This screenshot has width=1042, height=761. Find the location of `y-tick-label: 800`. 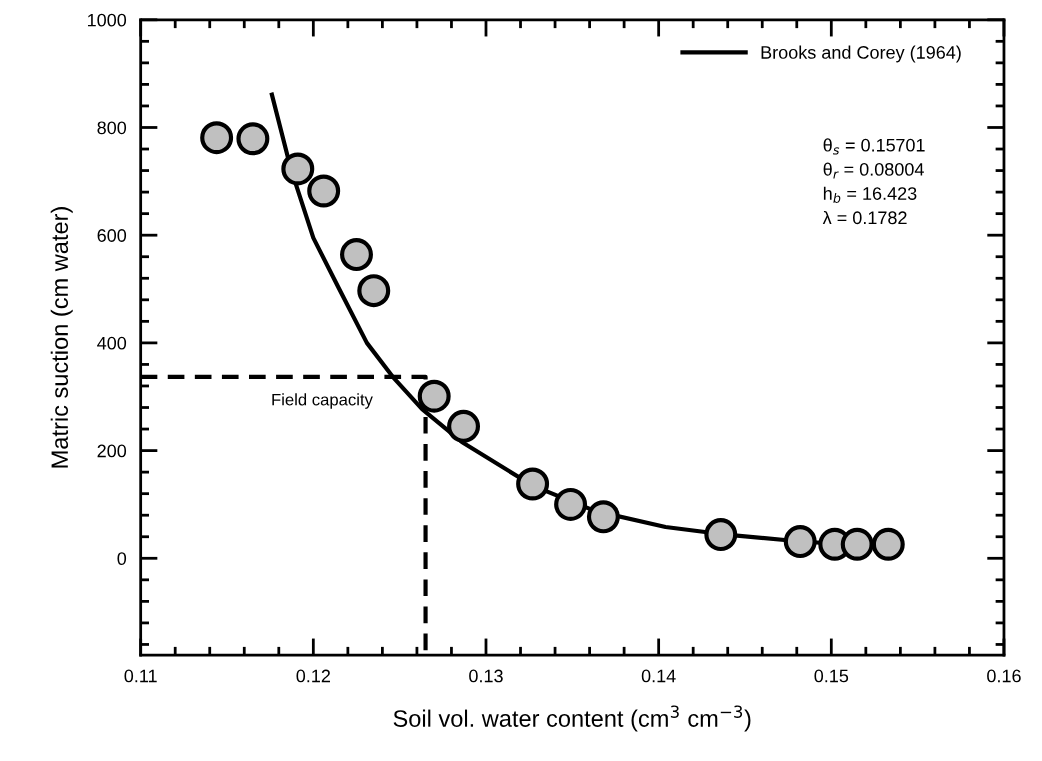

y-tick-label: 800 is located at coordinates (112, 128).